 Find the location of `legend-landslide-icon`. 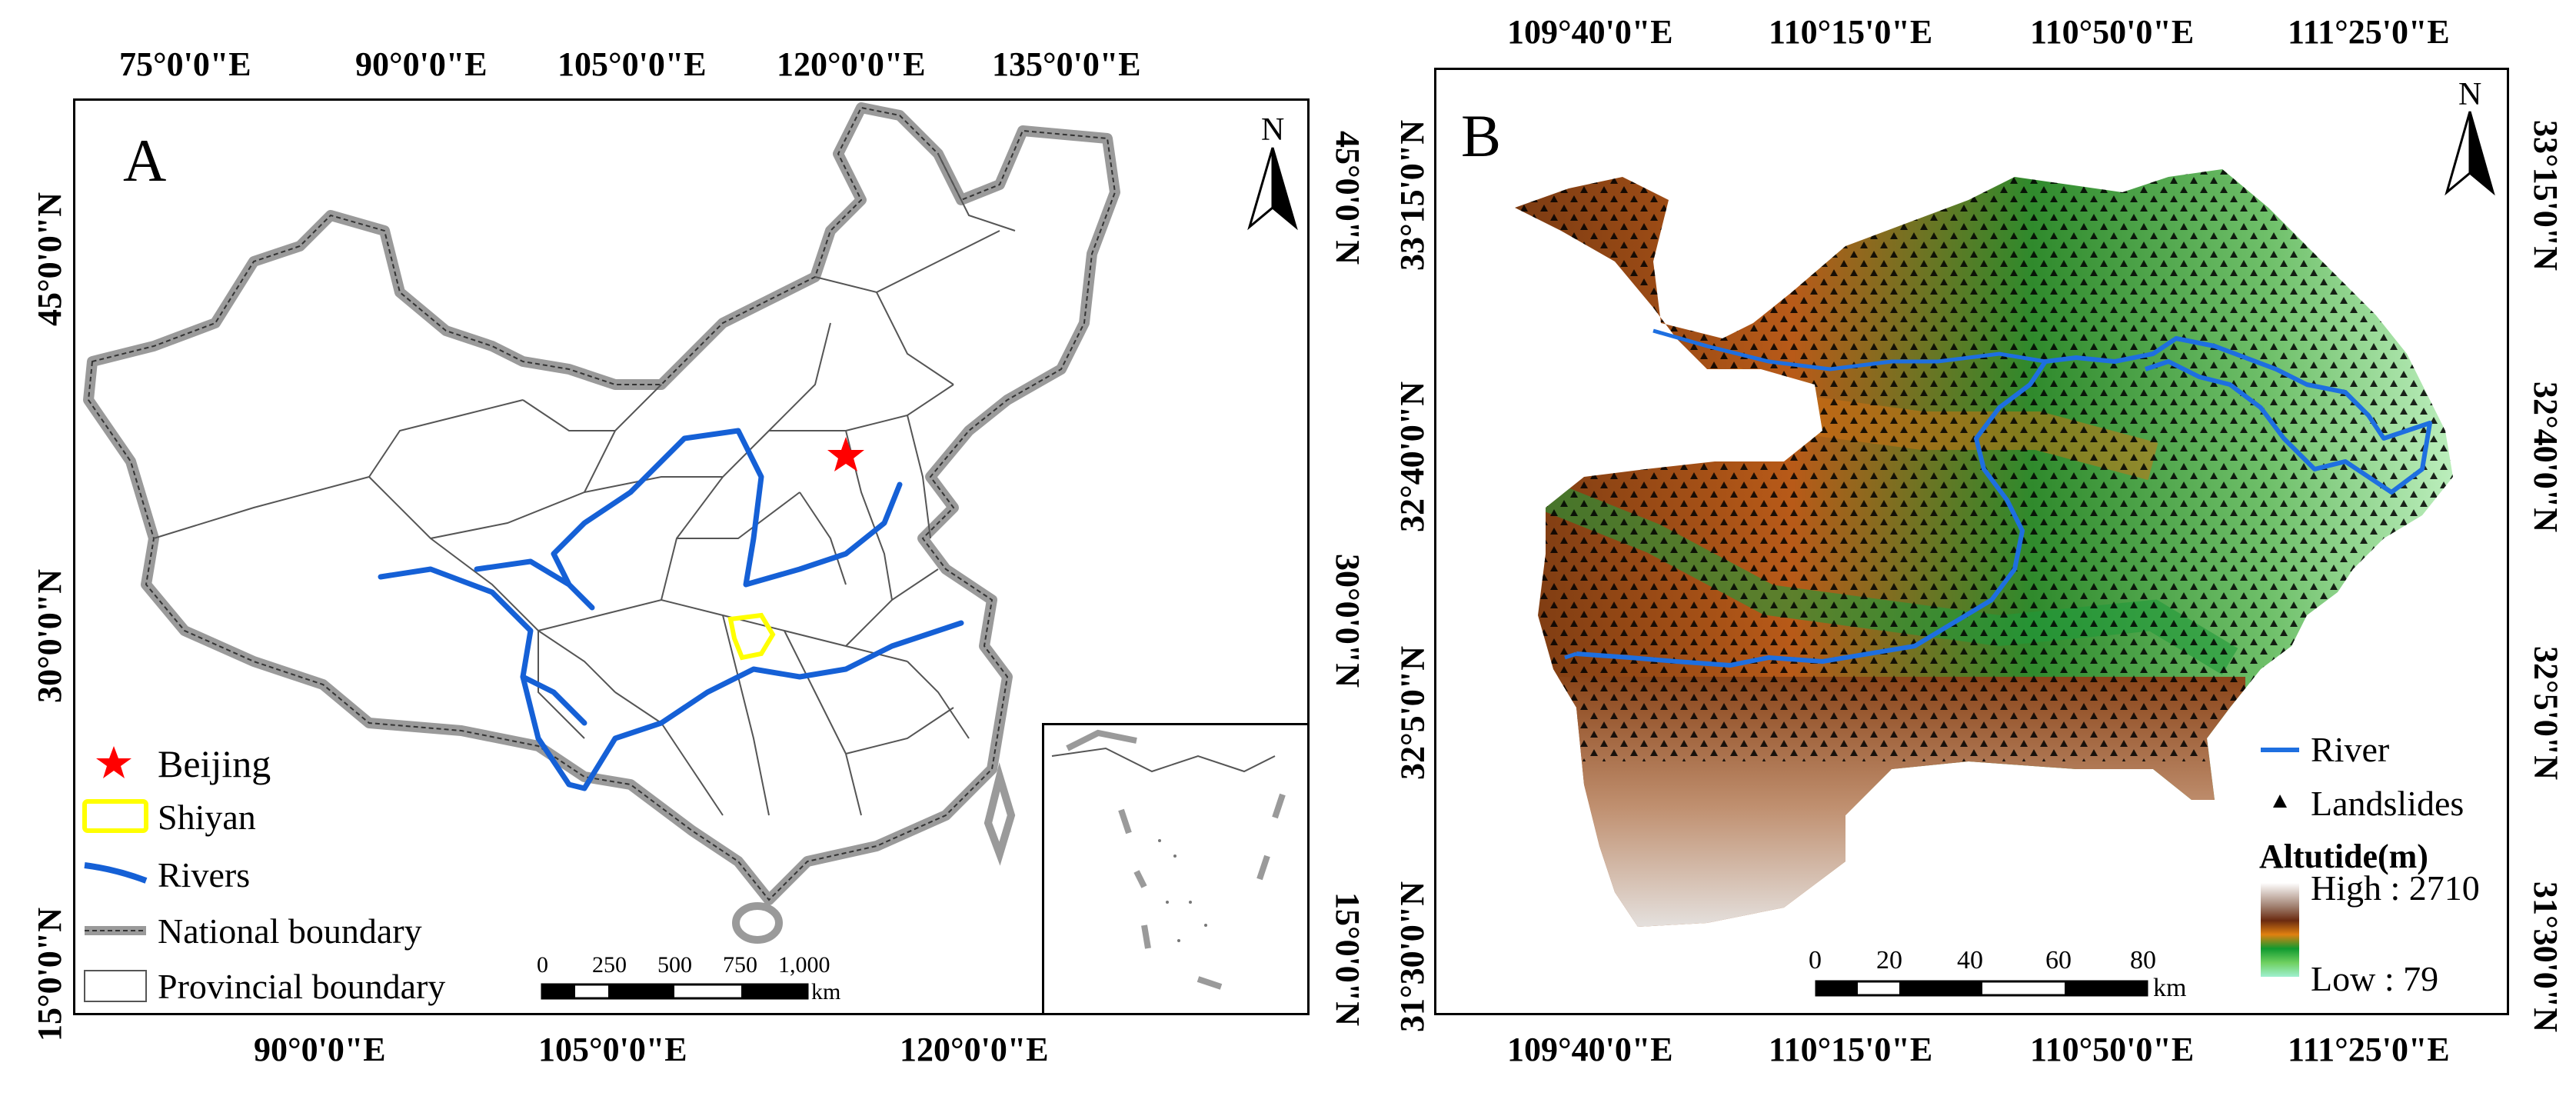

legend-landslide-icon is located at coordinates (2280, 802).